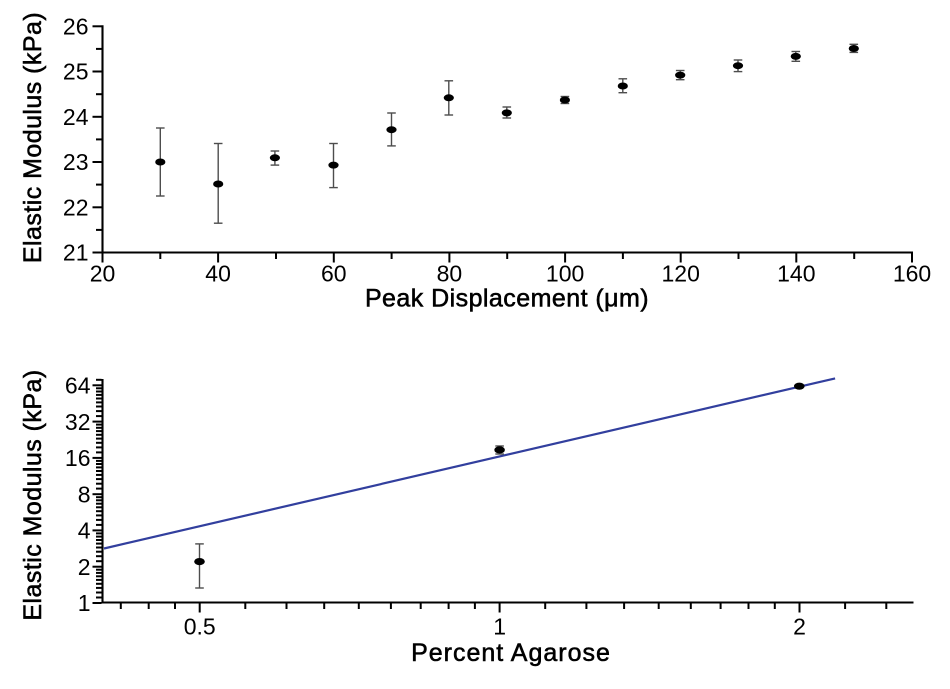 The image size is (950, 689). What do you see at coordinates (218, 274) in the screenshot?
I see `svg-text: 40` at bounding box center [218, 274].